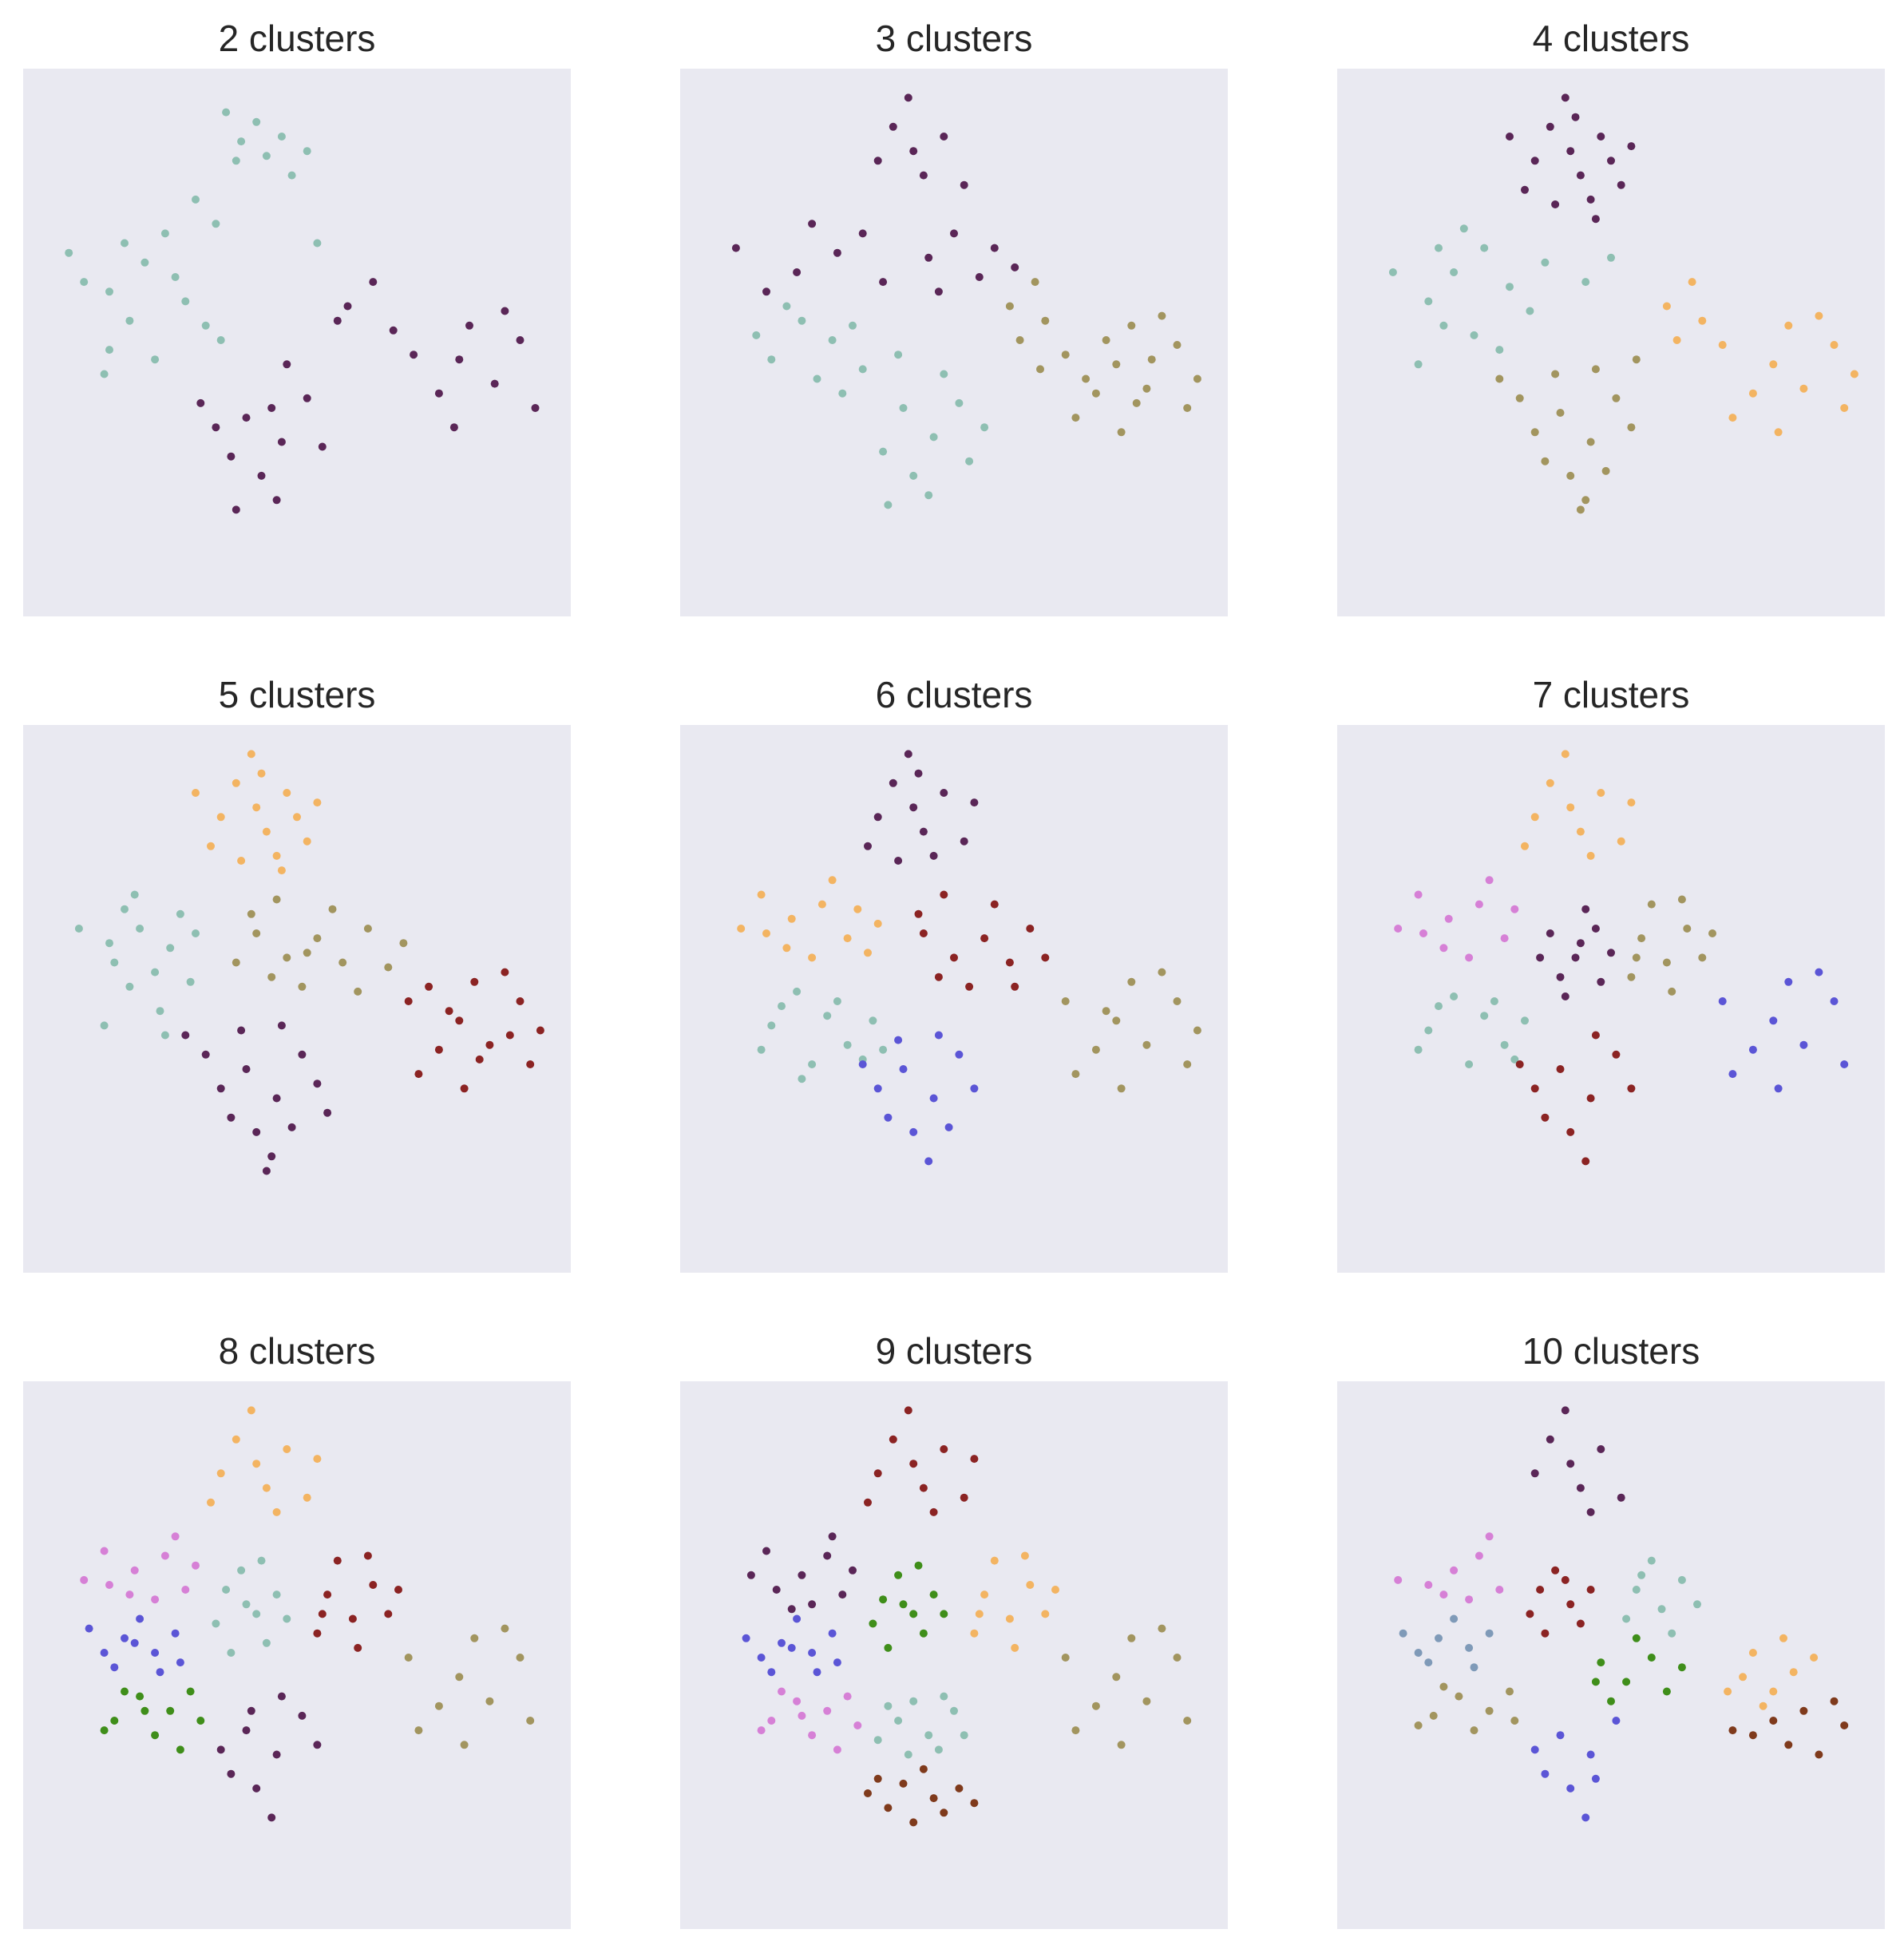 The height and width of the screenshot is (1949, 1904). Describe the element at coordinates (1611, 695) in the screenshot. I see `panel-title: 7 clusters` at that location.